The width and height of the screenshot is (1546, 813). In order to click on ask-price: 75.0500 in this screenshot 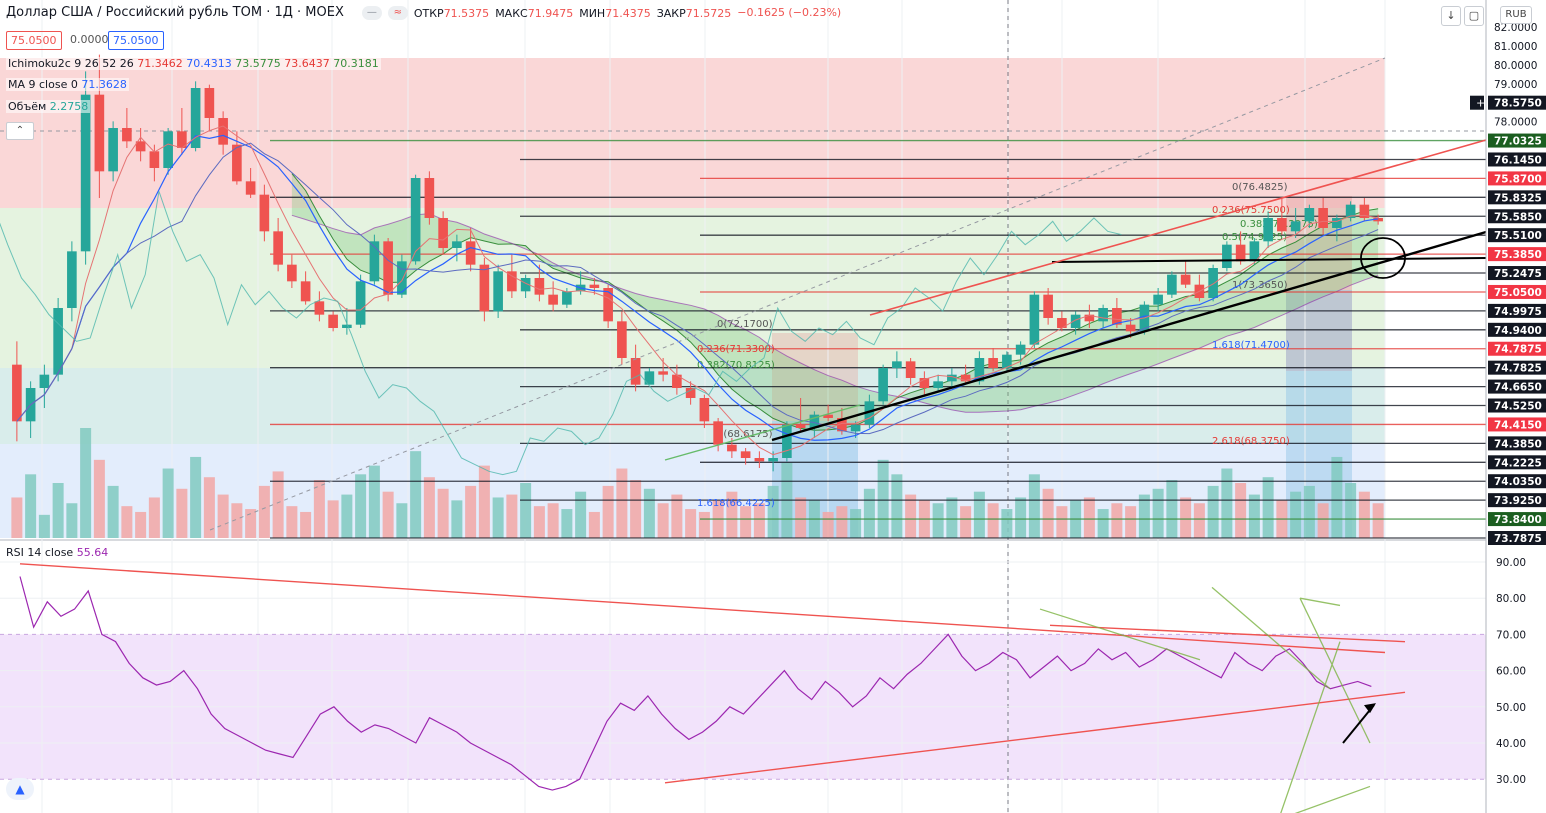, I will do `click(136, 40)`.